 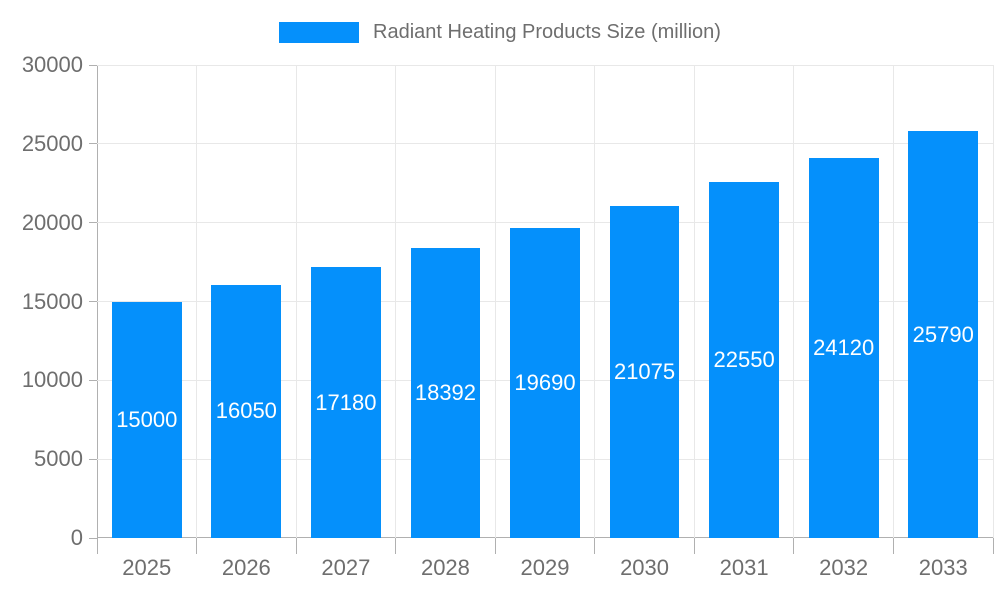 I want to click on bar-value-label: 21075, so click(x=644, y=371).